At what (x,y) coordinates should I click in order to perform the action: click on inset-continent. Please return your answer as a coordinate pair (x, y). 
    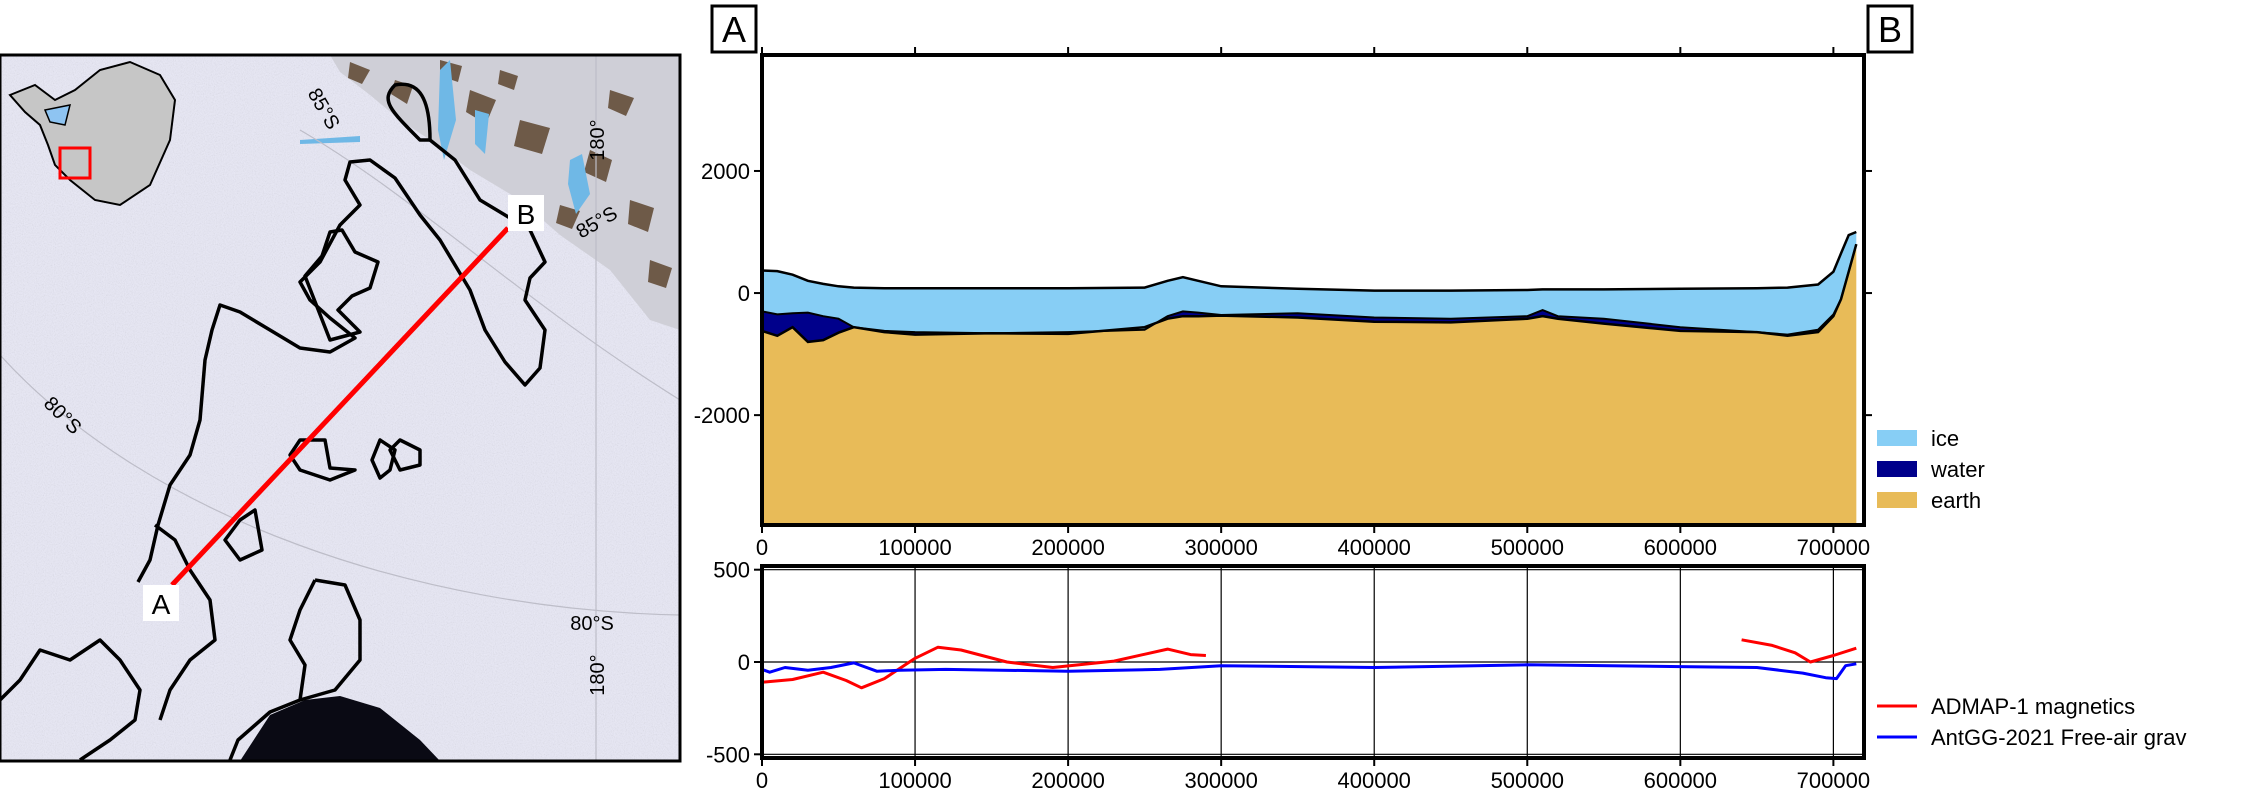
    Looking at the image, I should click on (92, 133).